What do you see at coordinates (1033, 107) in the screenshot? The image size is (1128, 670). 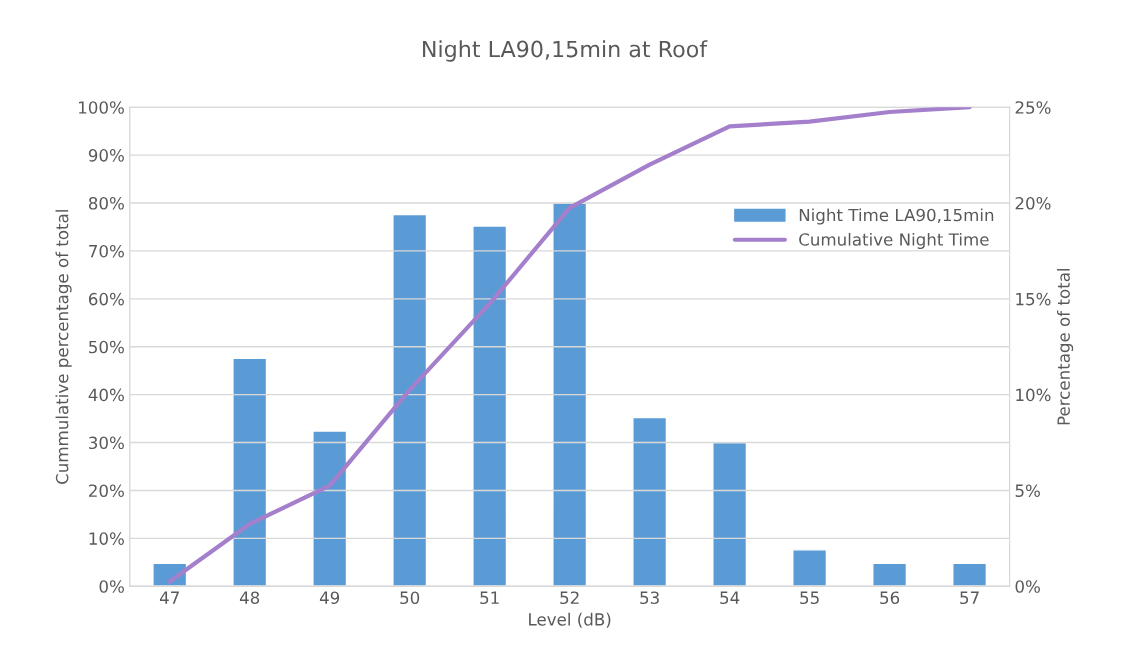 I see `y2-tick-label: 25%` at bounding box center [1033, 107].